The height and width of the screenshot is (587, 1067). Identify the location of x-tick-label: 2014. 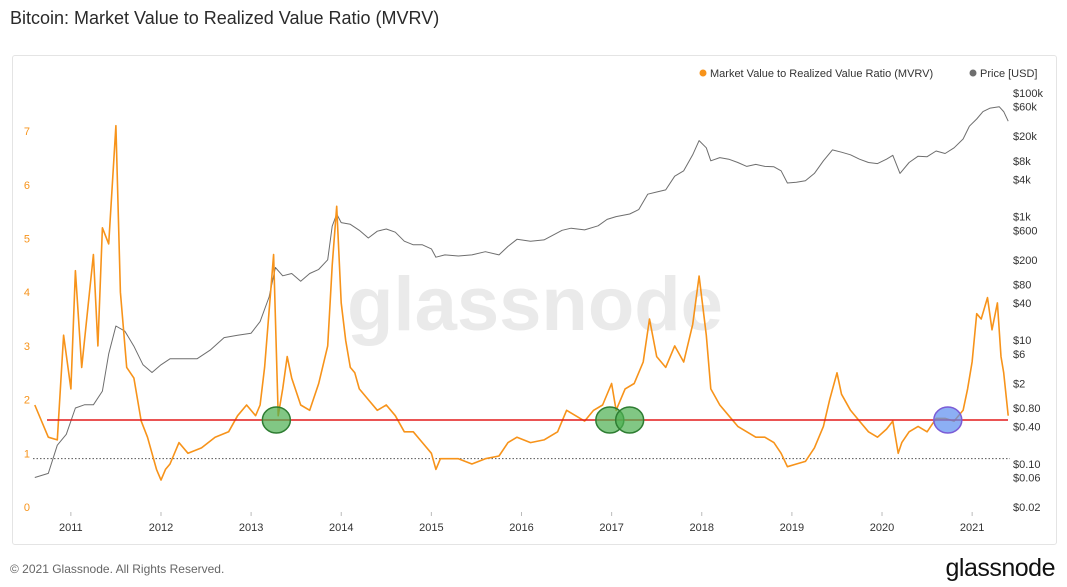
(341, 528).